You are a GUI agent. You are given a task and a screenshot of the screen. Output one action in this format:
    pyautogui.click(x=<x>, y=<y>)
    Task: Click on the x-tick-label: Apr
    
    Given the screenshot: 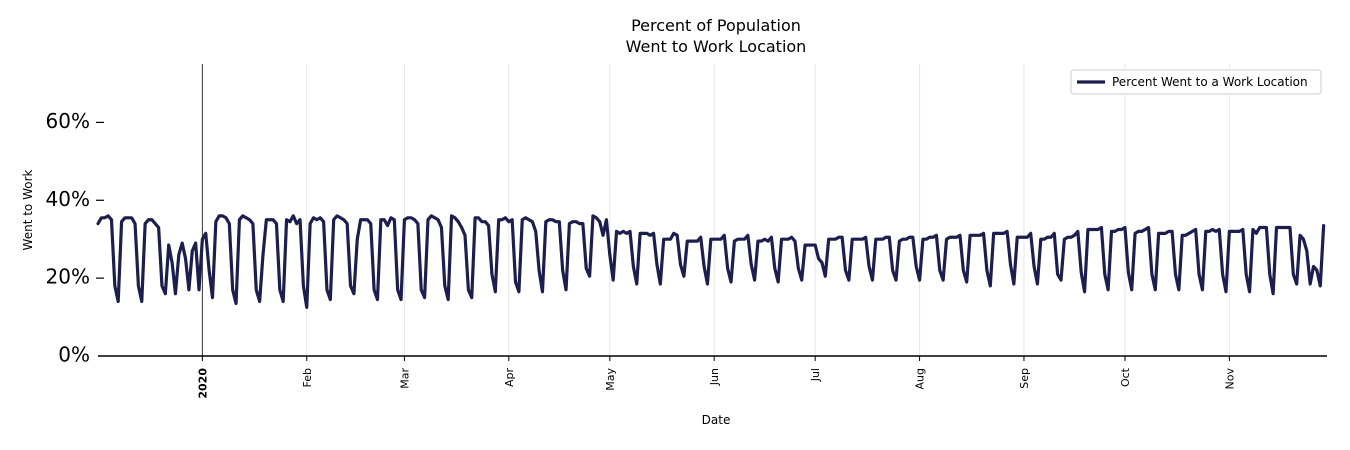 What is the action you would take?
    pyautogui.click(x=509, y=378)
    